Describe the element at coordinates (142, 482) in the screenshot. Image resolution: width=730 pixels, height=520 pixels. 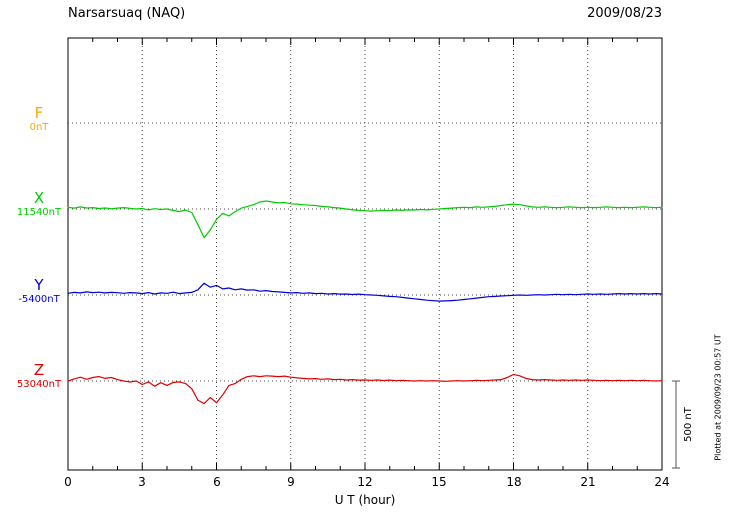
I see `x-tick-label: 3` at that location.